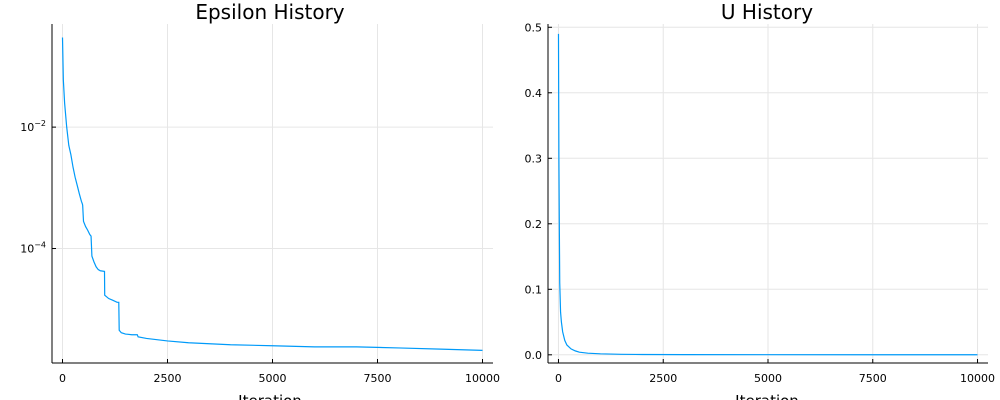 This screenshot has height=400, width=1000. What do you see at coordinates (767, 12) in the screenshot?
I see `u-history-title: U History` at bounding box center [767, 12].